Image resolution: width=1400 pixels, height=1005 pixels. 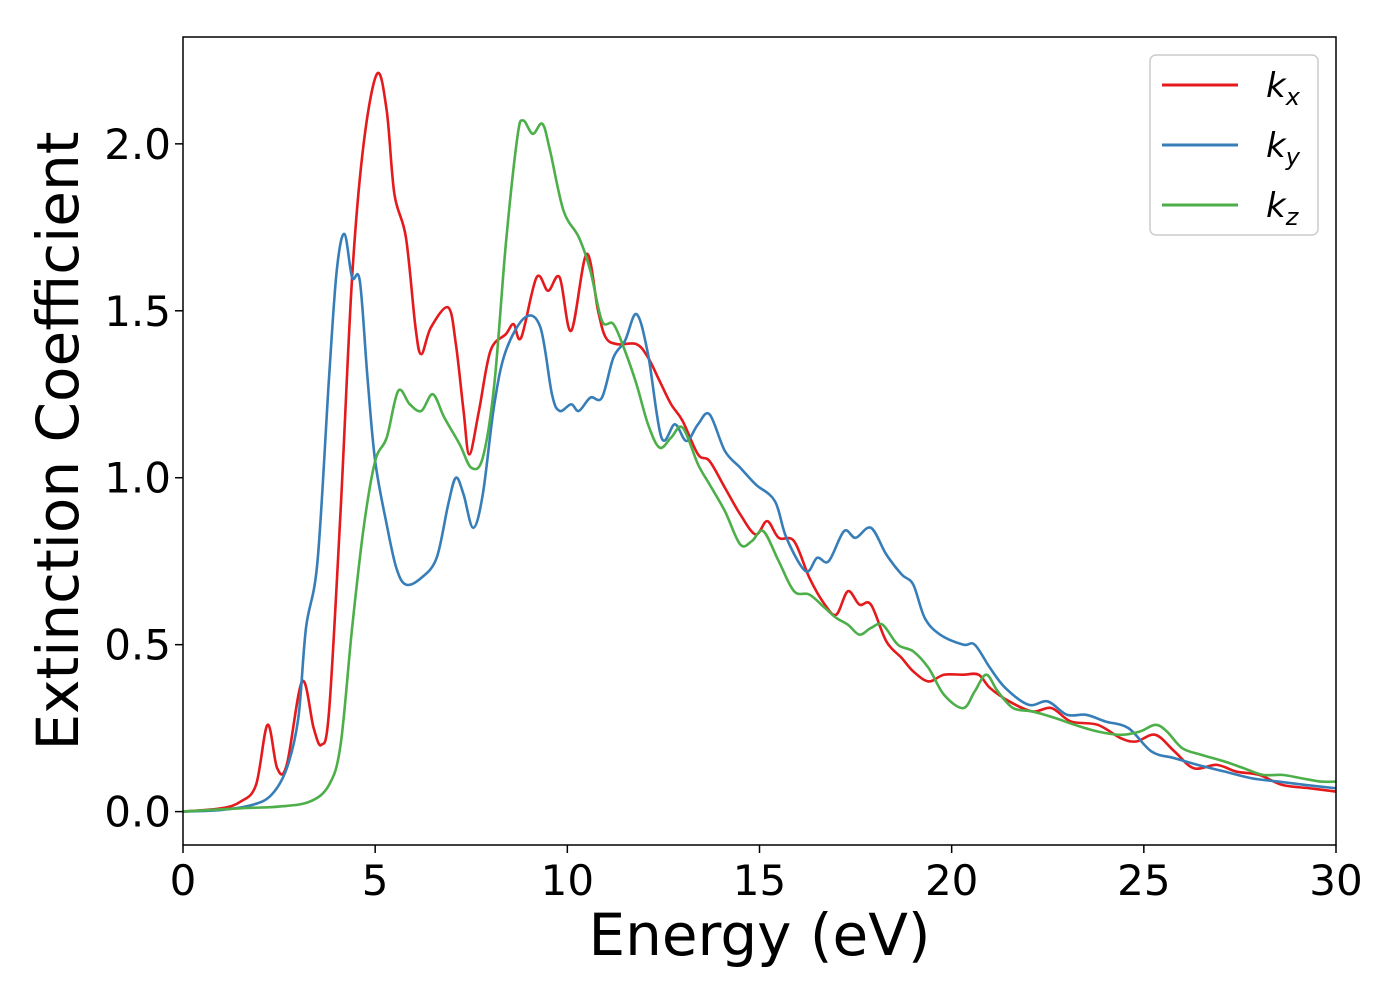 What do you see at coordinates (1283, 148) in the screenshot?
I see `legend-label-k_y: ky` at bounding box center [1283, 148].